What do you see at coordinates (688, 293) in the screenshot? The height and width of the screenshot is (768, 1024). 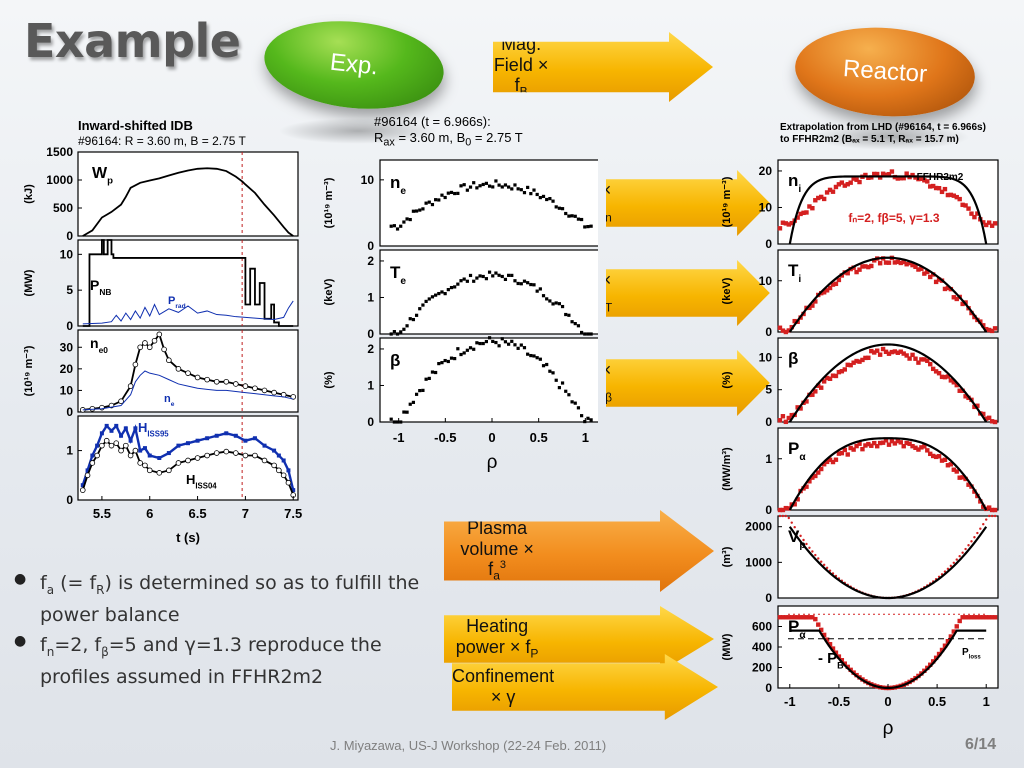 I see `arrow-fT: × fT` at bounding box center [688, 293].